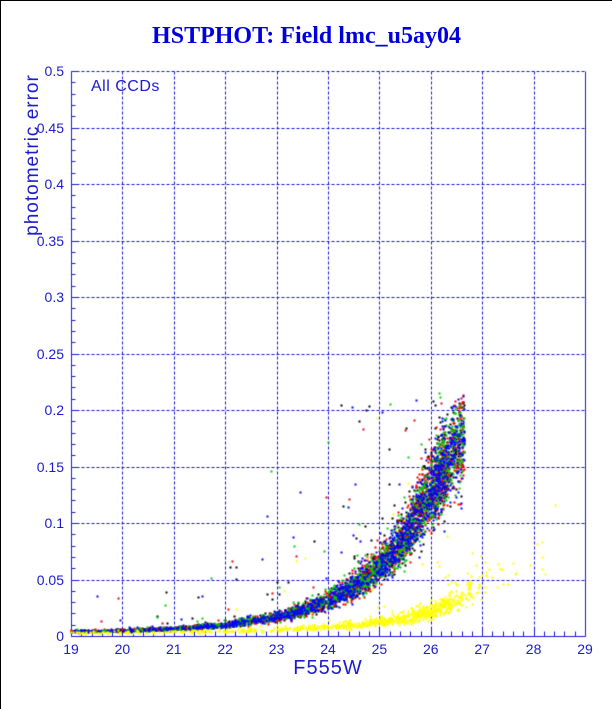 The width and height of the screenshot is (612, 709). I want to click on x-tick-label: 29, so click(585, 649).